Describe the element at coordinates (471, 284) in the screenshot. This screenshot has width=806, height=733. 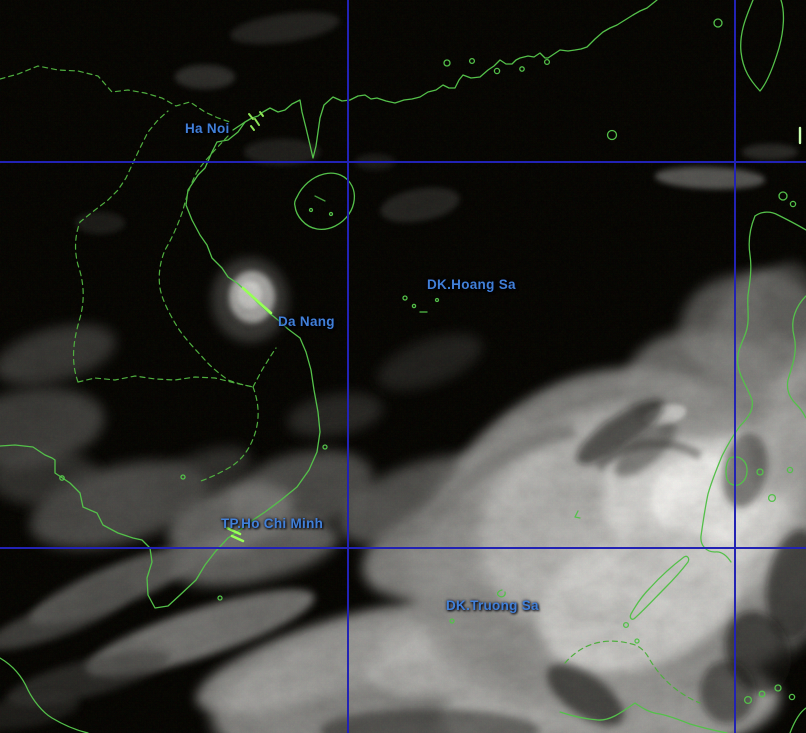
I see `place-label-hoang-sa: DK.Hoang Sa` at that location.